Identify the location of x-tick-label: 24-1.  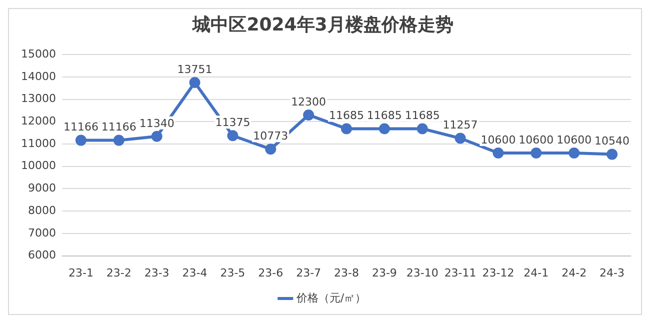
(536, 273).